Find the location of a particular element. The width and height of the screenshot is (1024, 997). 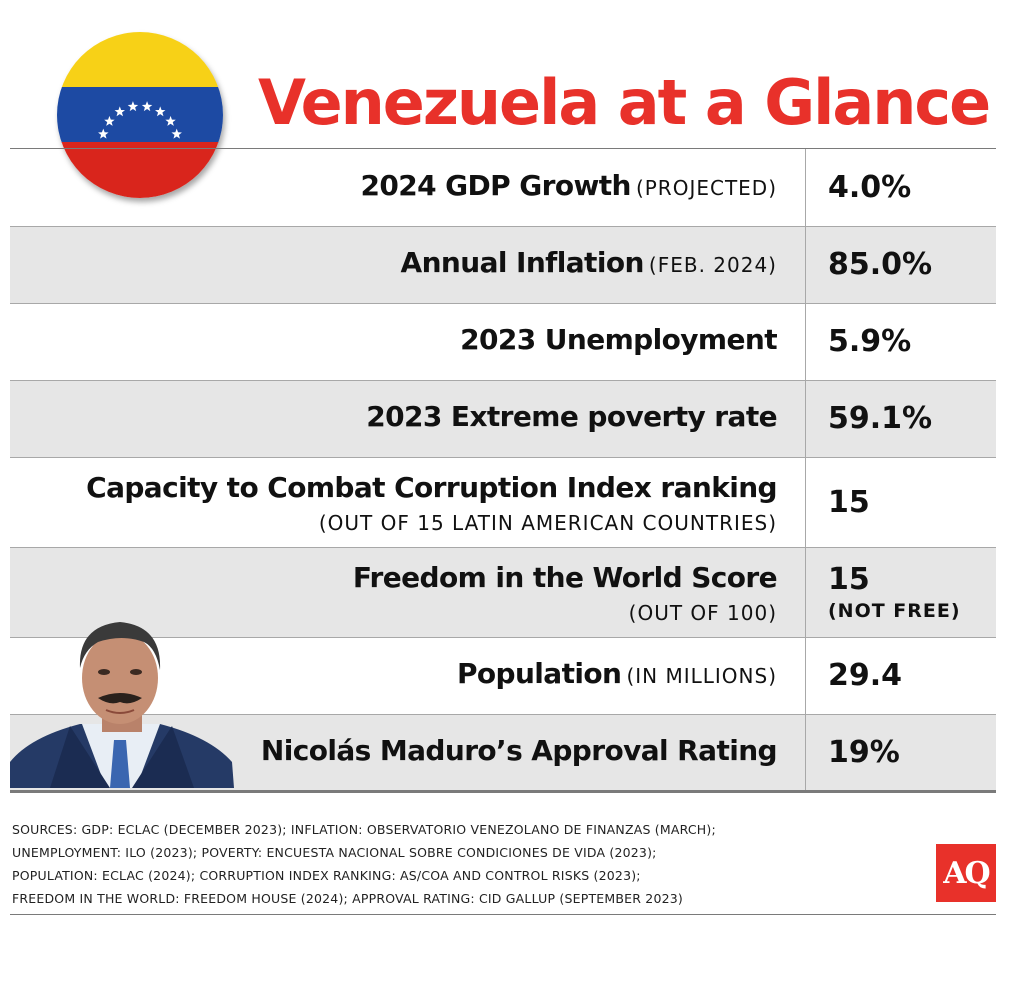

row-label: 2024 GDP Growth is located at coordinates (495, 185).